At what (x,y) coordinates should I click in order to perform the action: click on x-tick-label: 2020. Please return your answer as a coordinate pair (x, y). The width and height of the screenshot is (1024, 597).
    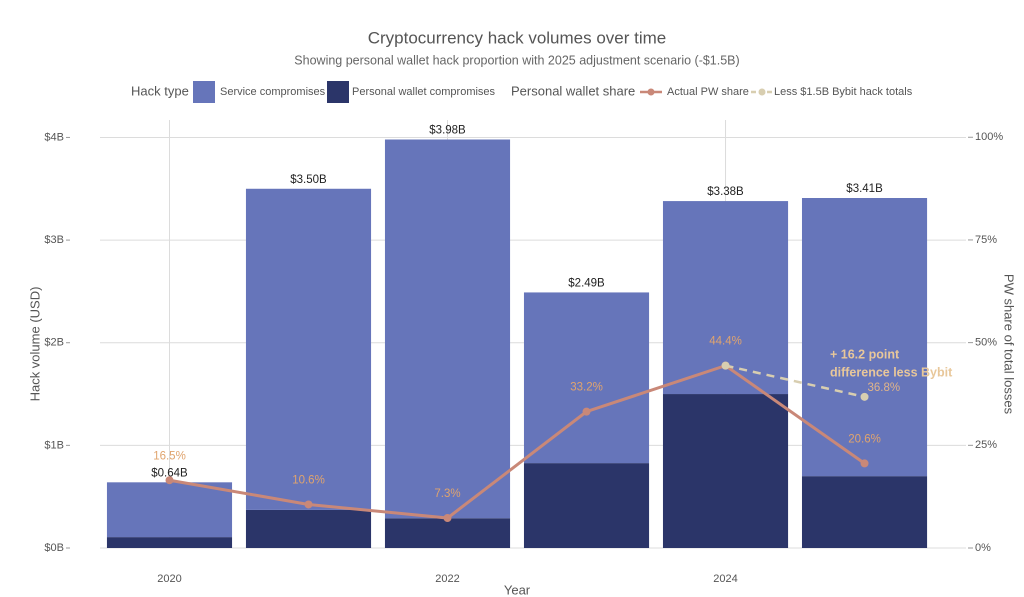
    Looking at the image, I should click on (169, 579).